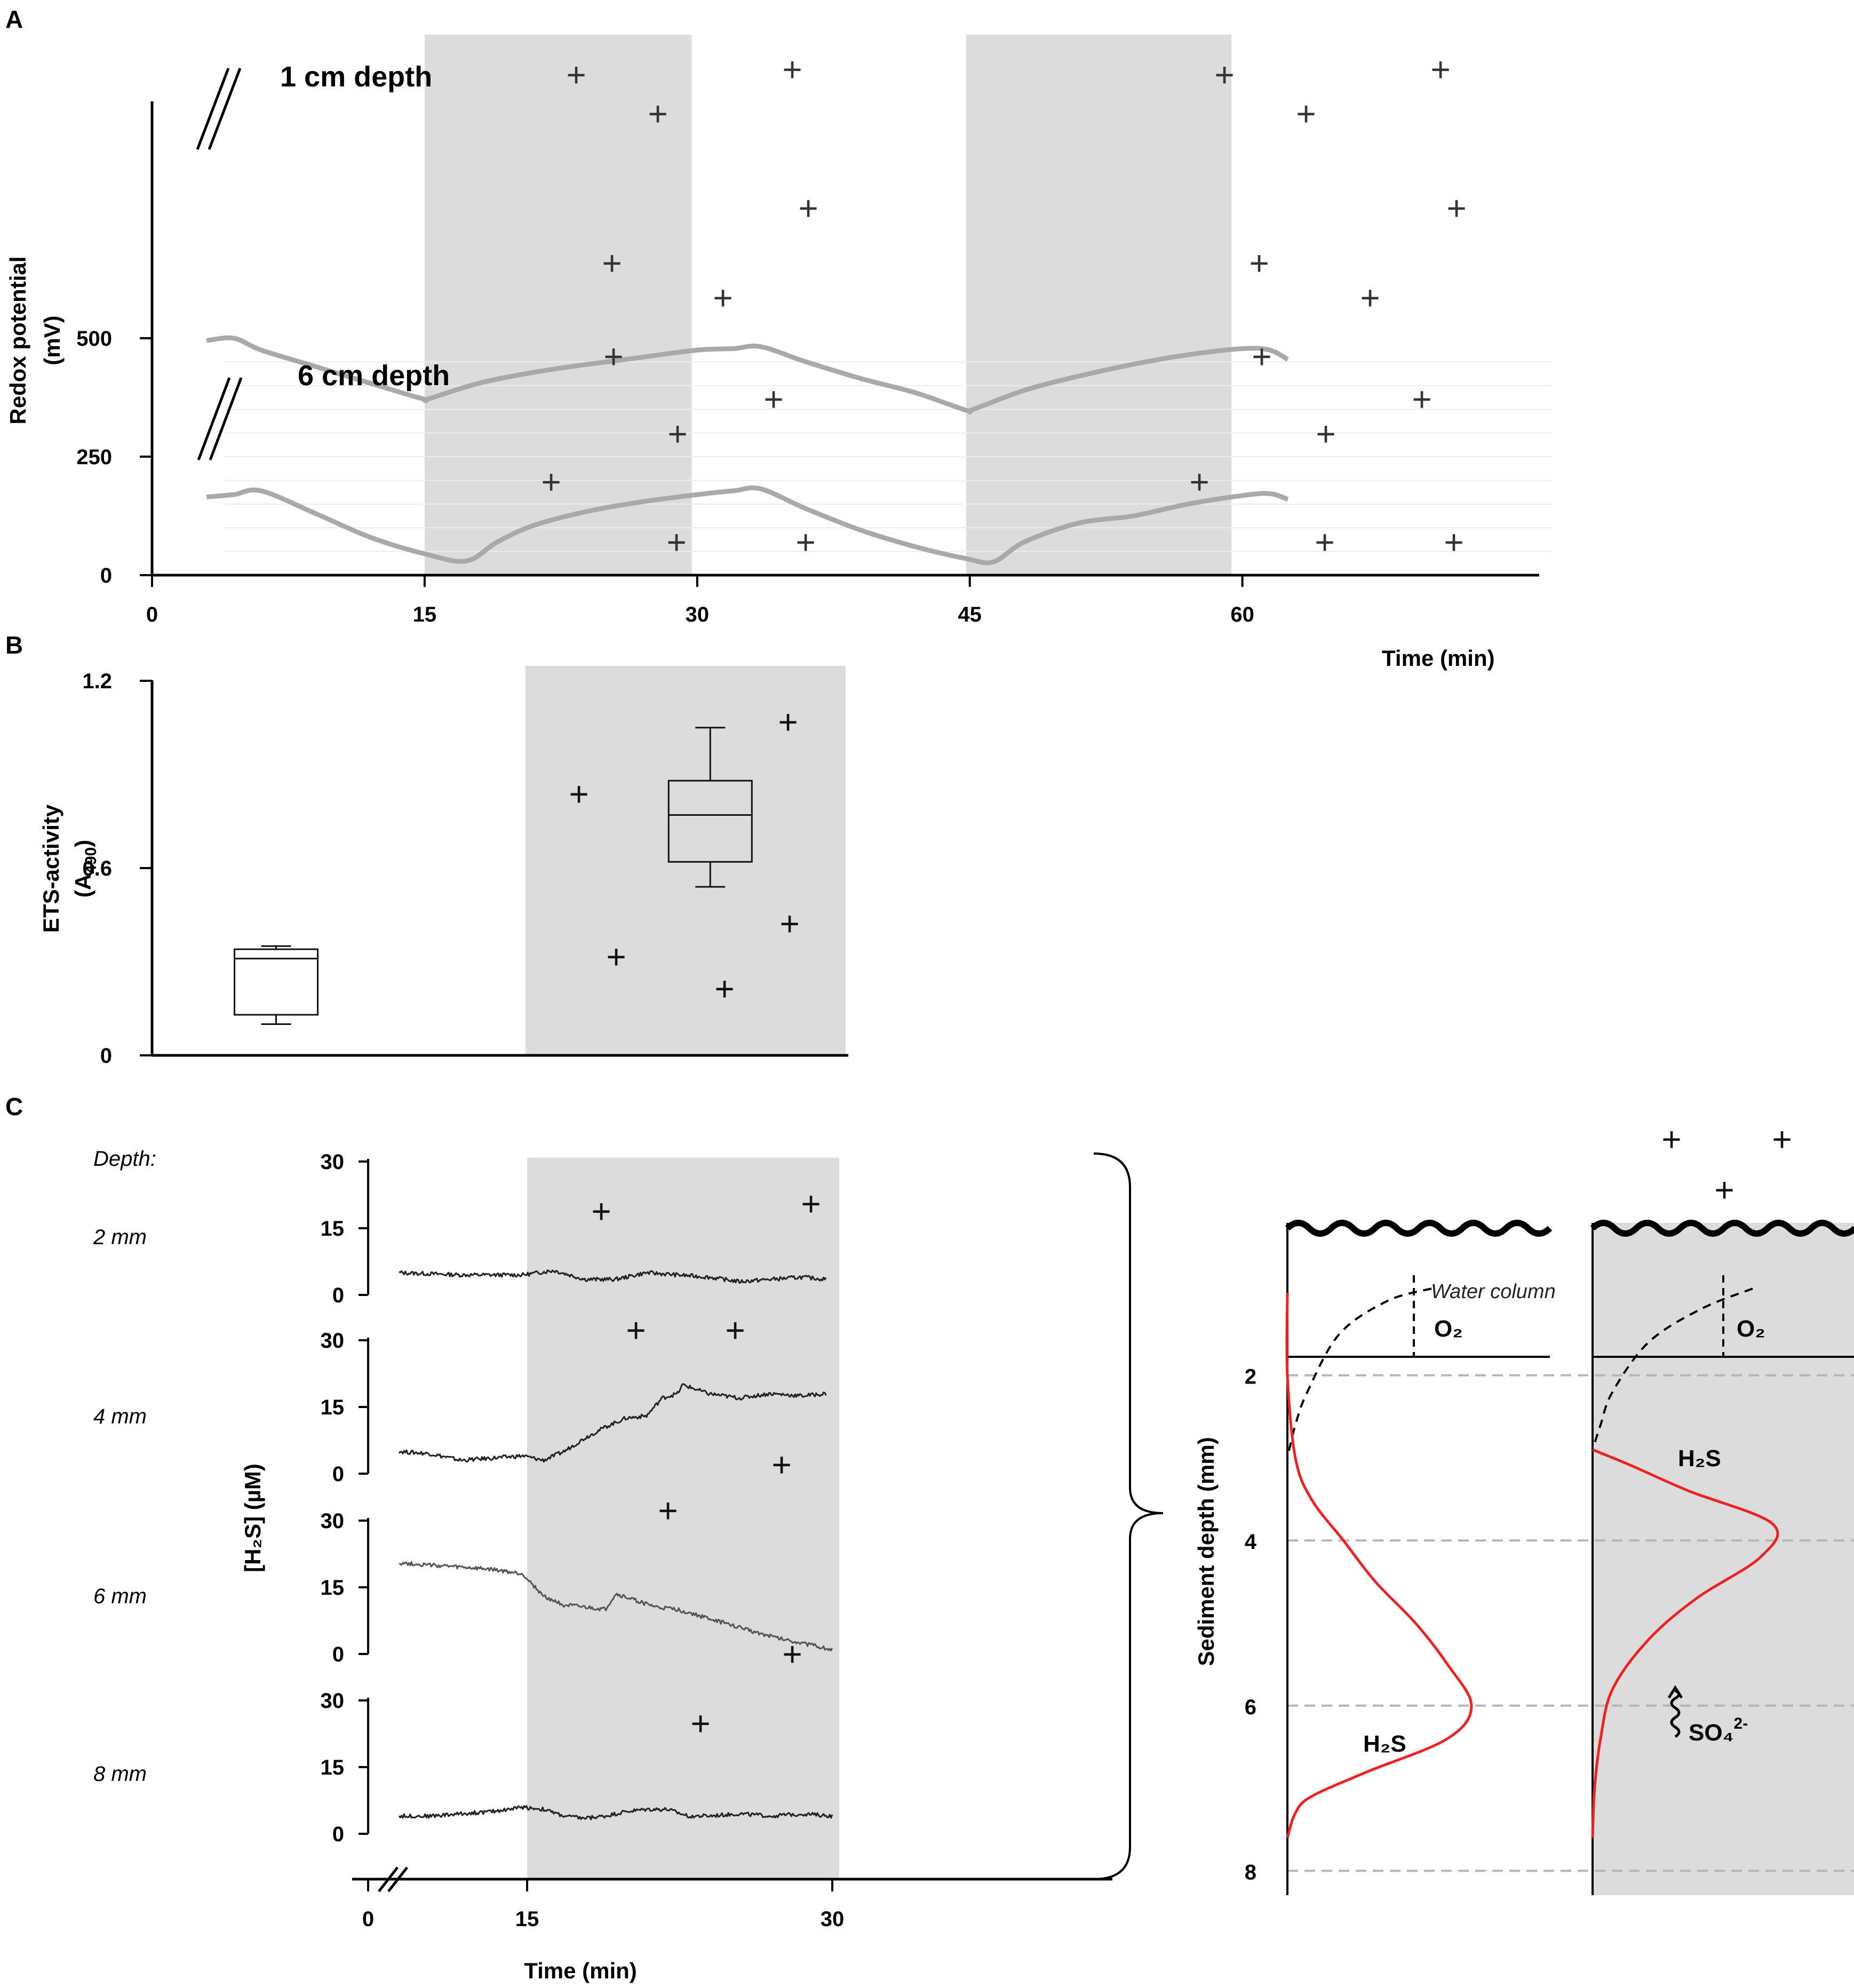 This screenshot has height=1988, width=1854. What do you see at coordinates (94, 339) in the screenshot?
I see `a-y-tick-label: 500` at bounding box center [94, 339].